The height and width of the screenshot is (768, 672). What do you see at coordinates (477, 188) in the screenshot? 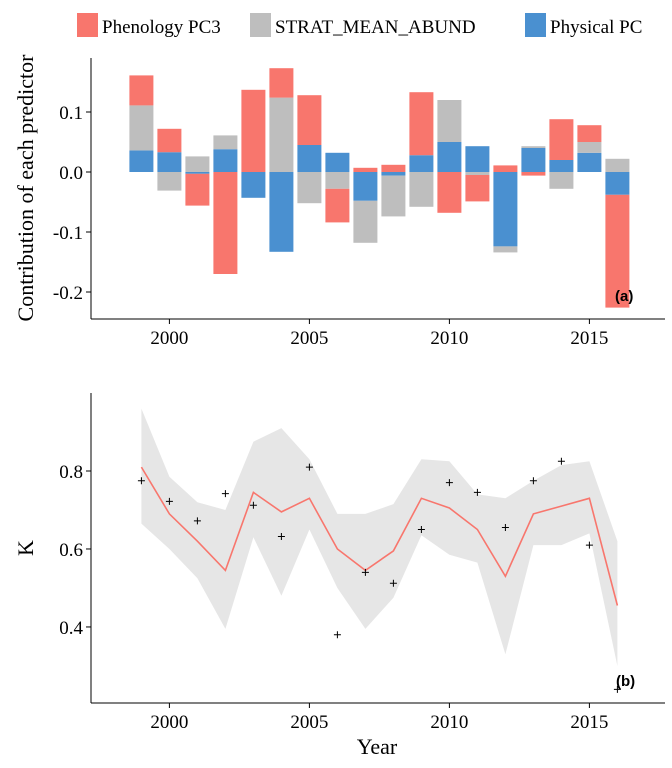
I see `bar-2011-phenology-pc3` at bounding box center [477, 188].